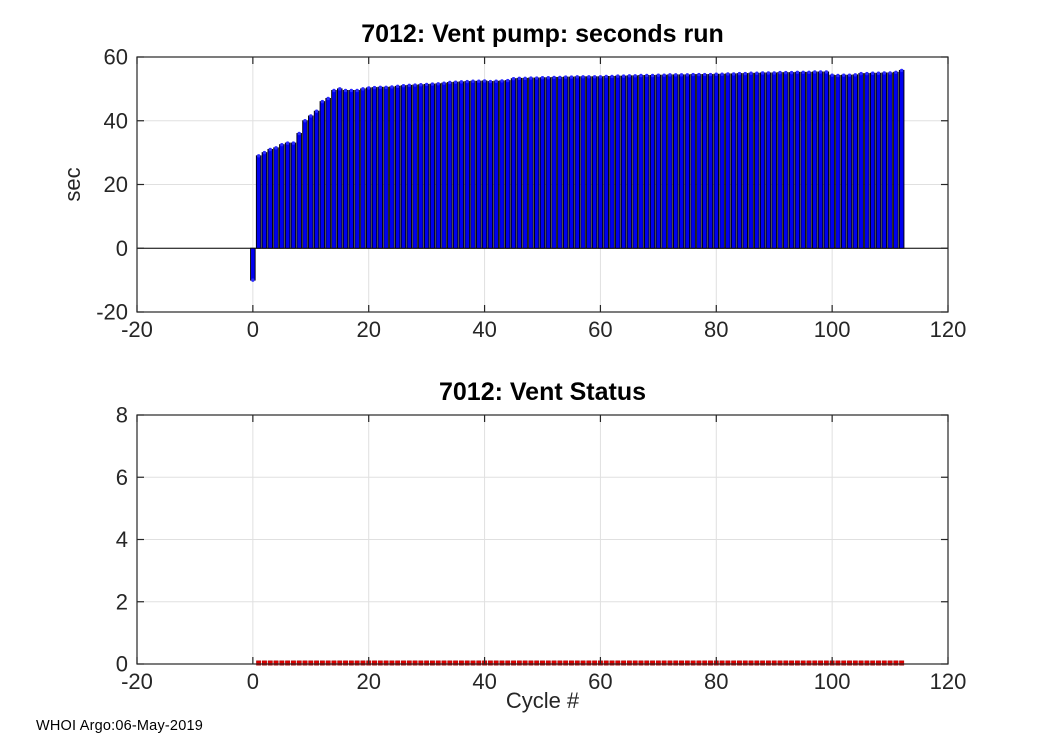  I want to click on status-marker-series, so click(580, 663).